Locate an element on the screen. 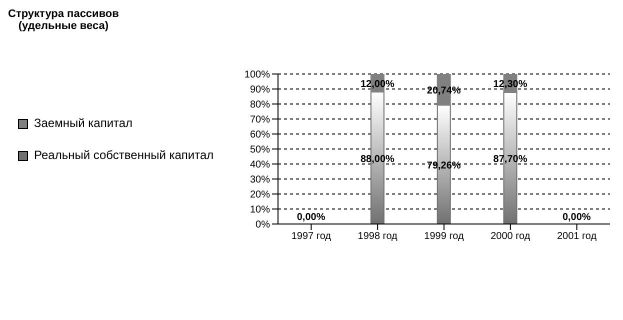 The width and height of the screenshot is (623, 320). y-tick-label: 40% is located at coordinates (260, 165).